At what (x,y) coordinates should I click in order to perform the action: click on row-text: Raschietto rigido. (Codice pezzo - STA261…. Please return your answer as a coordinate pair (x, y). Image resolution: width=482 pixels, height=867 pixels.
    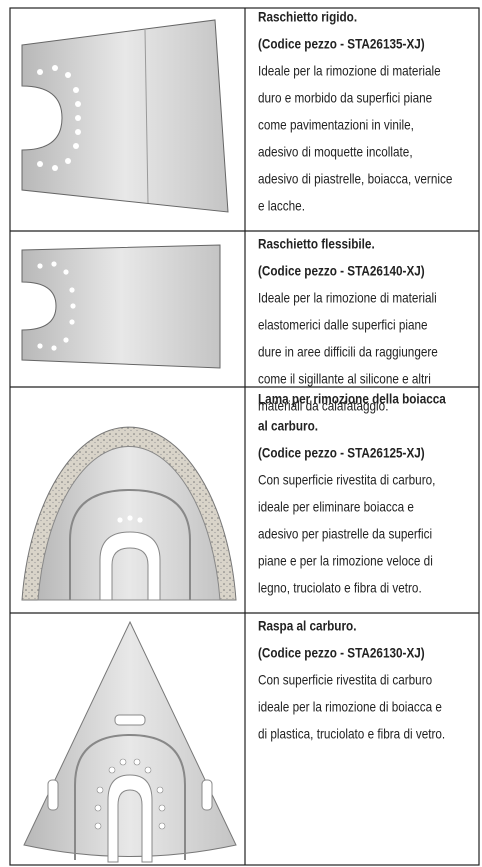
    Looking at the image, I should click on (355, 112).